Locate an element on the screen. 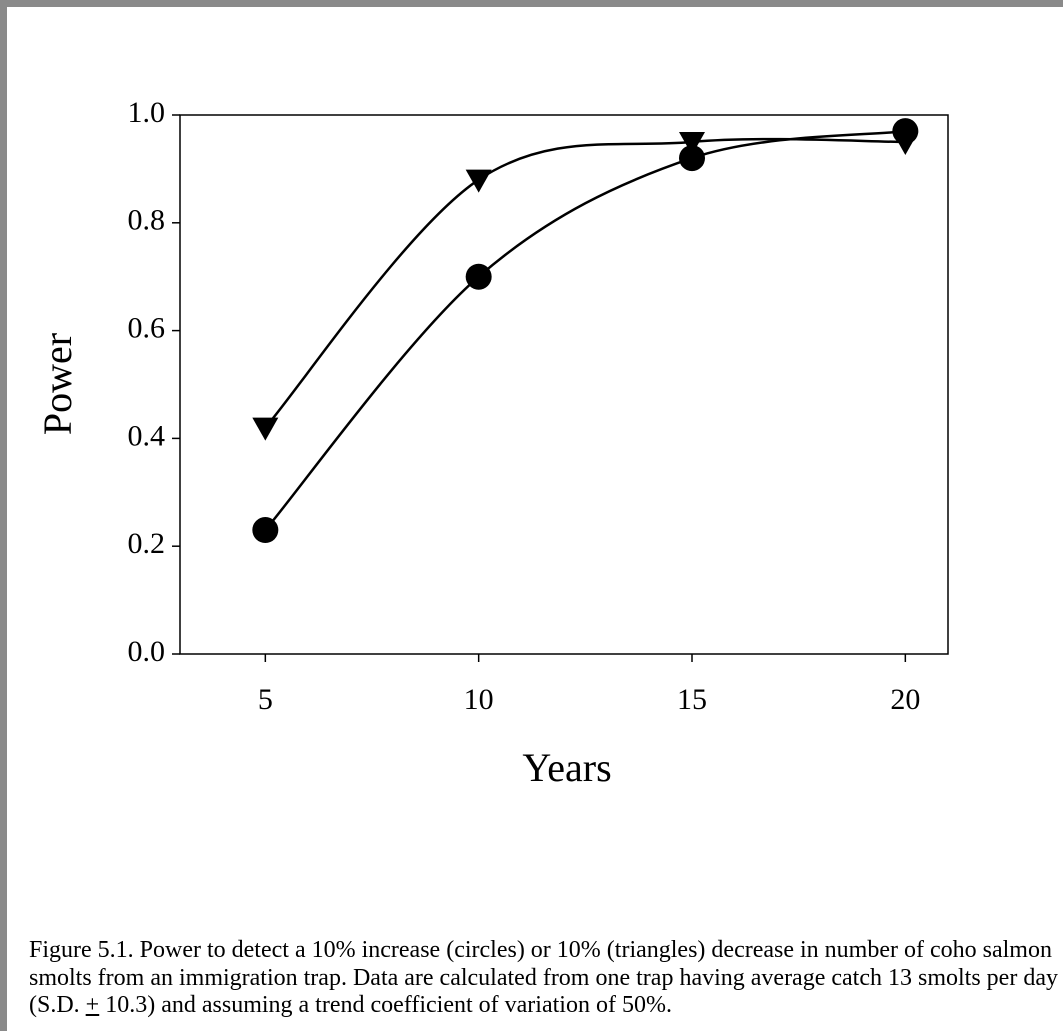  x-axis-label: Years is located at coordinates (566, 767).